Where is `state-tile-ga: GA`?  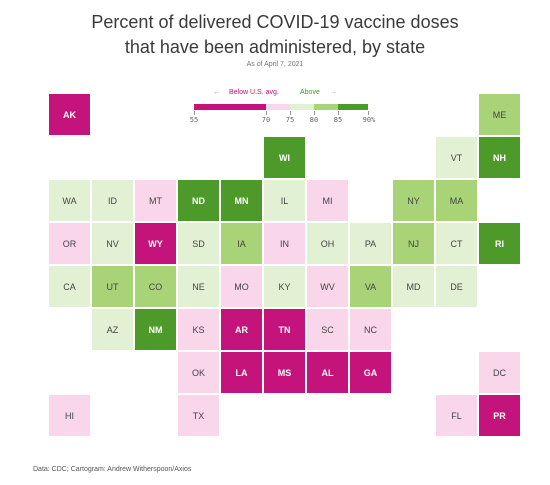 state-tile-ga: GA is located at coordinates (370, 372).